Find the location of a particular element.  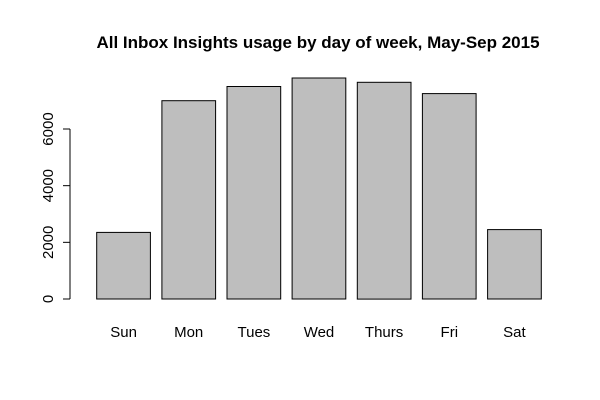

y-tick-label: 2000 is located at coordinates (48, 242).